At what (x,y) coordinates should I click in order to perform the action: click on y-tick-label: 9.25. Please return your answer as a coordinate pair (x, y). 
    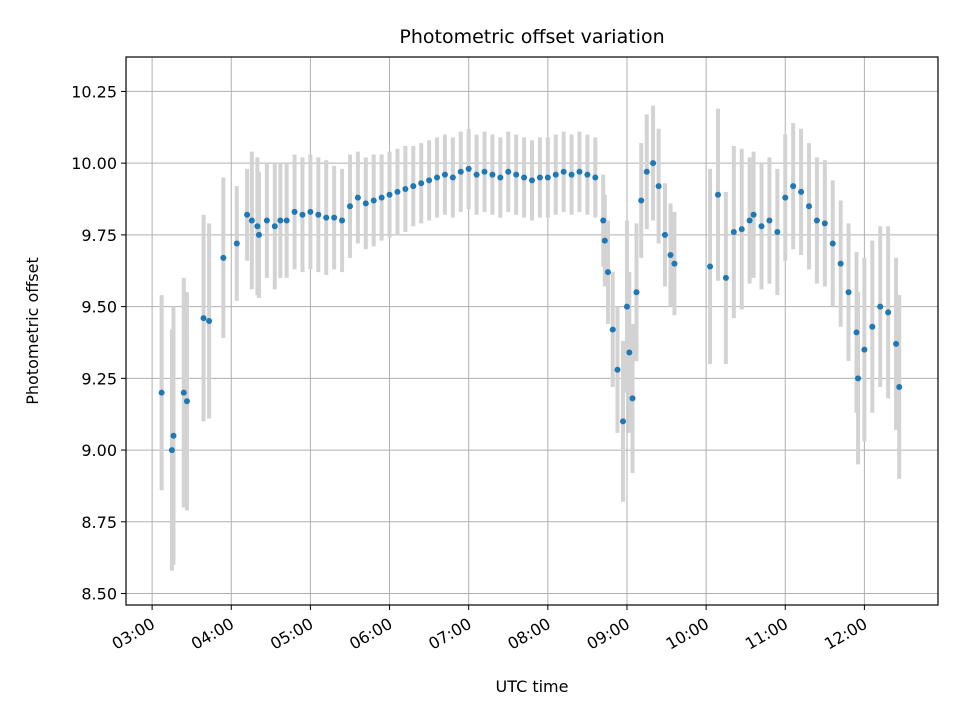
    Looking at the image, I should click on (99, 378).